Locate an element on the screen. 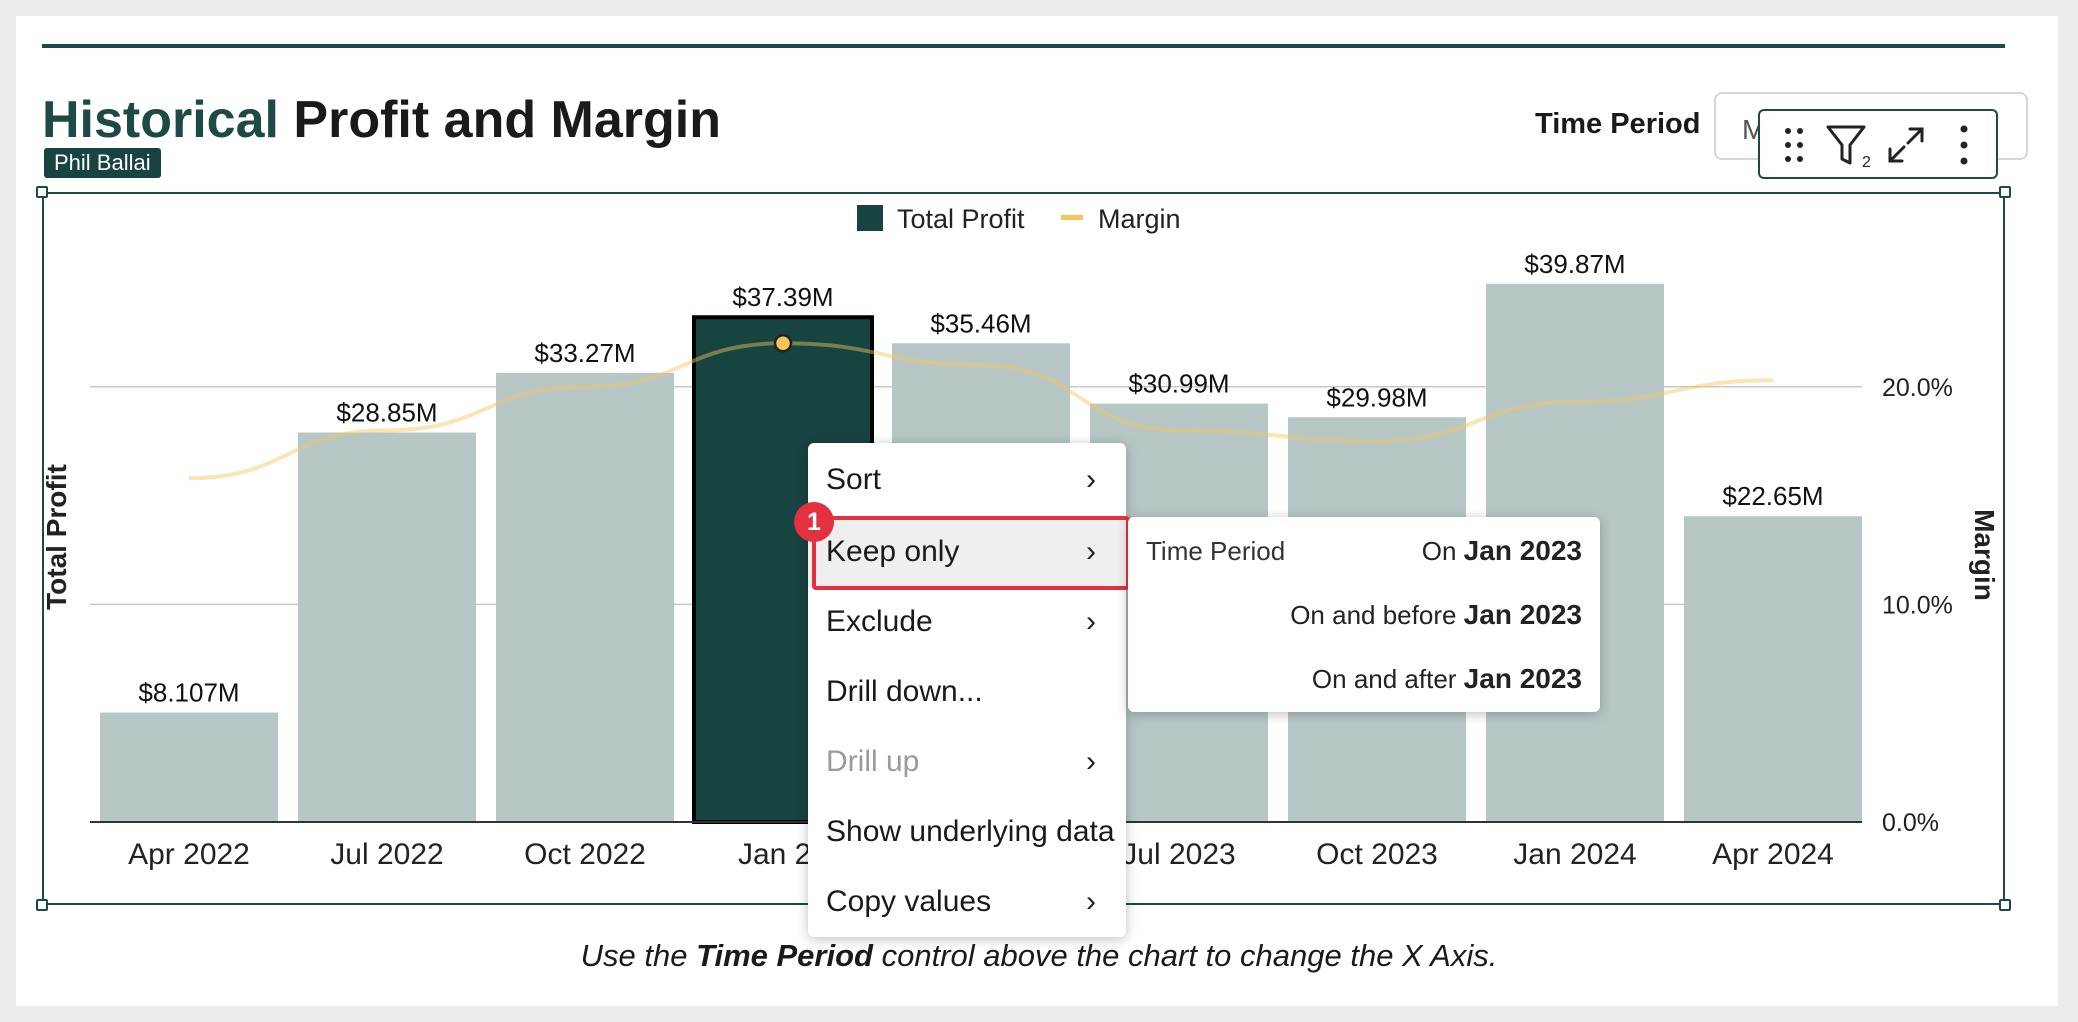  time-period-label: Time Period is located at coordinates (1618, 124).